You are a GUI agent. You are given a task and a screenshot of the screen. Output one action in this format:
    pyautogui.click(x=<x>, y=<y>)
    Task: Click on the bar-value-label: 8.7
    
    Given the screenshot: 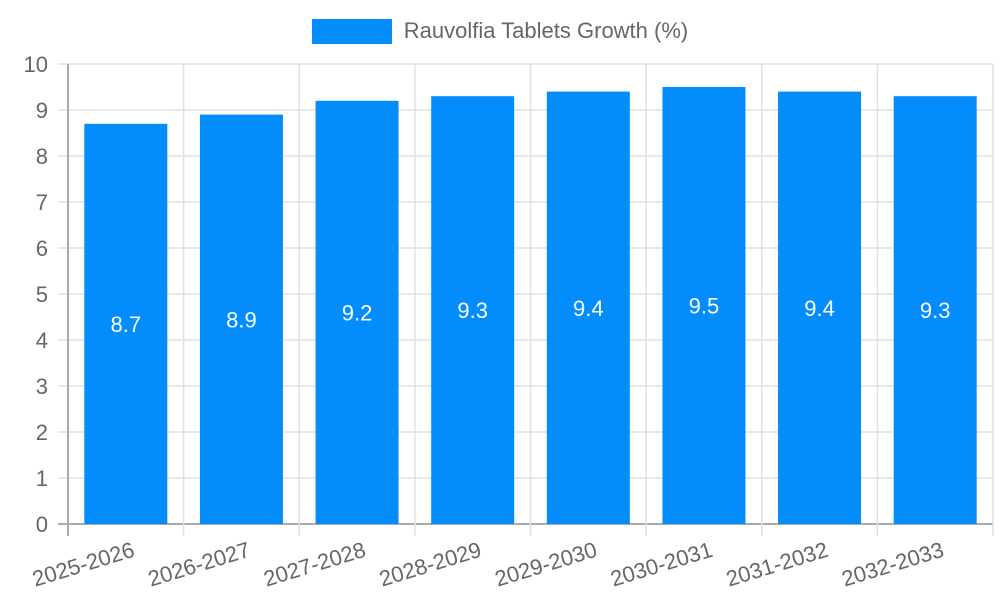 What is the action you would take?
    pyautogui.click(x=126, y=324)
    